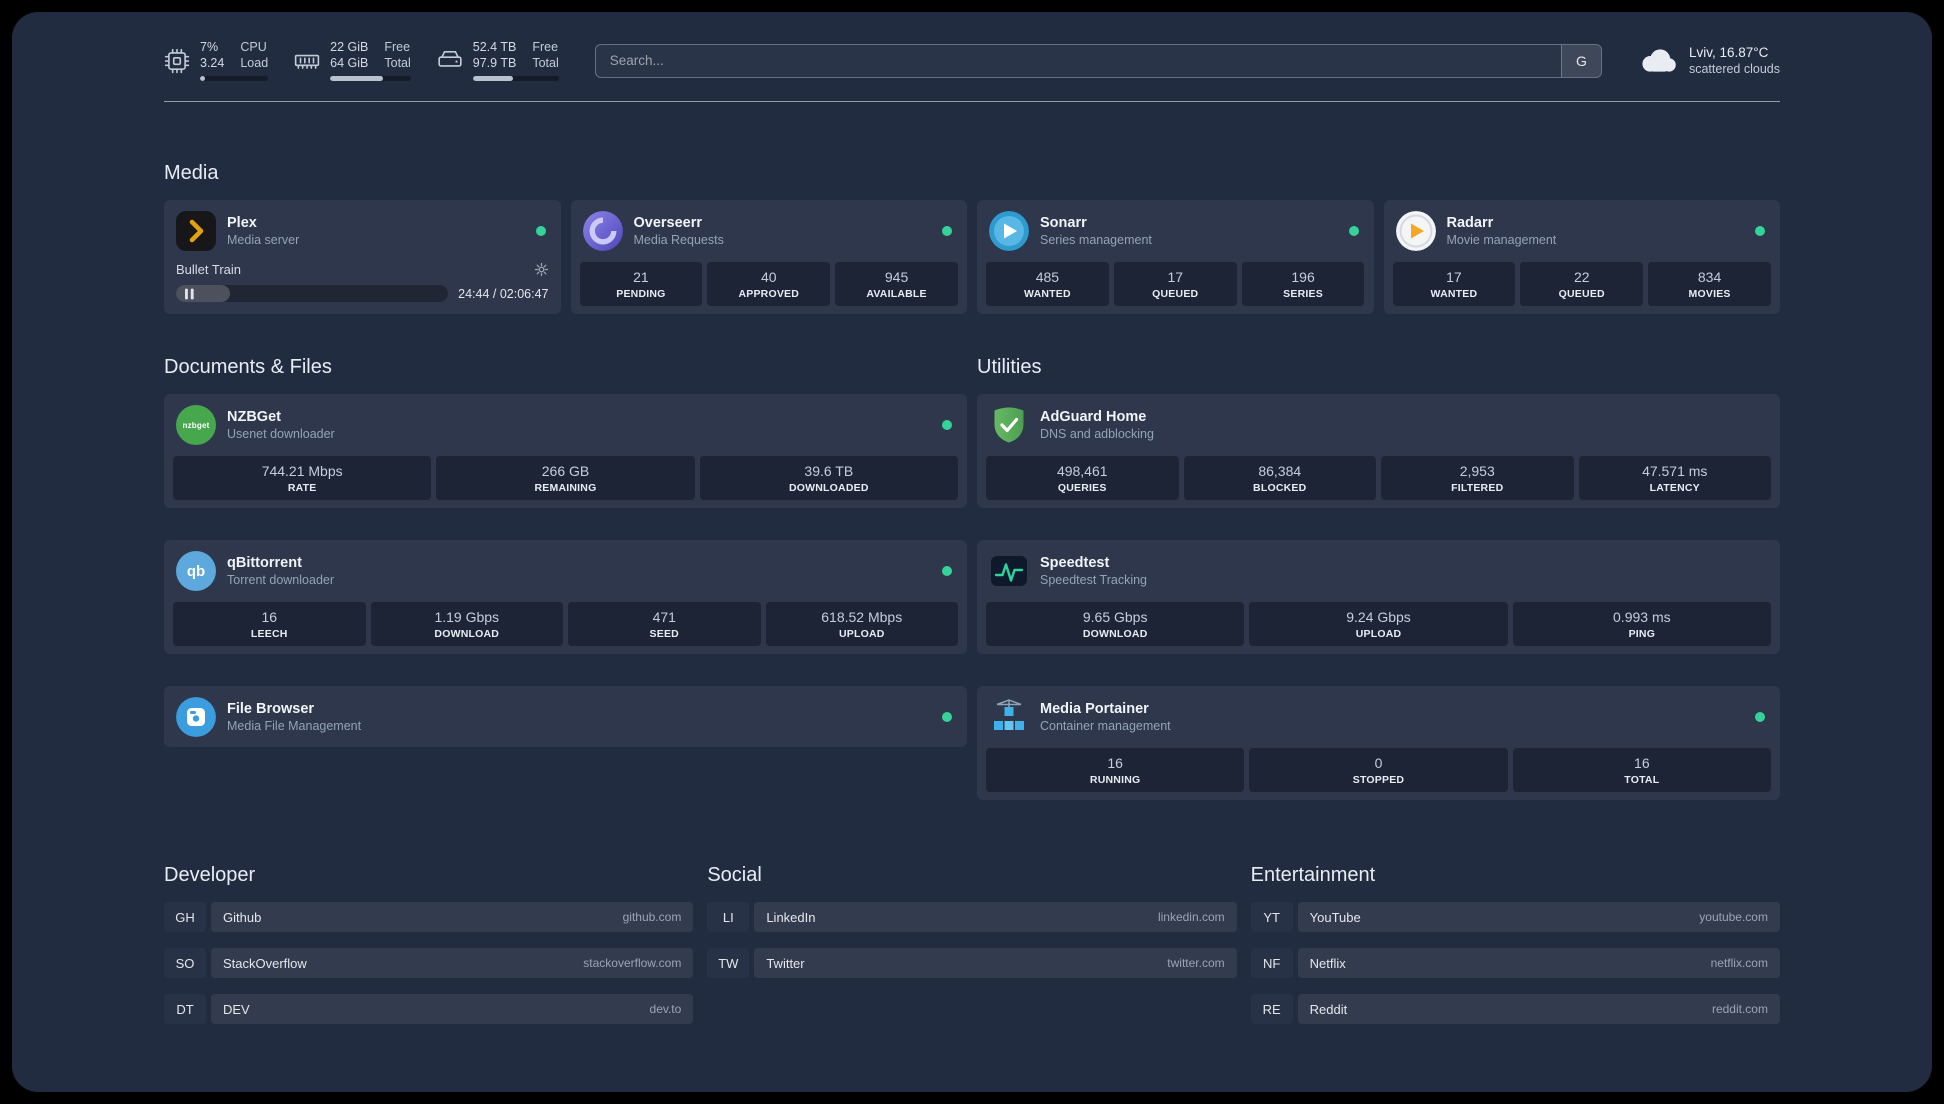  Describe the element at coordinates (1078, 60) in the screenshot. I see `search-input` at that location.